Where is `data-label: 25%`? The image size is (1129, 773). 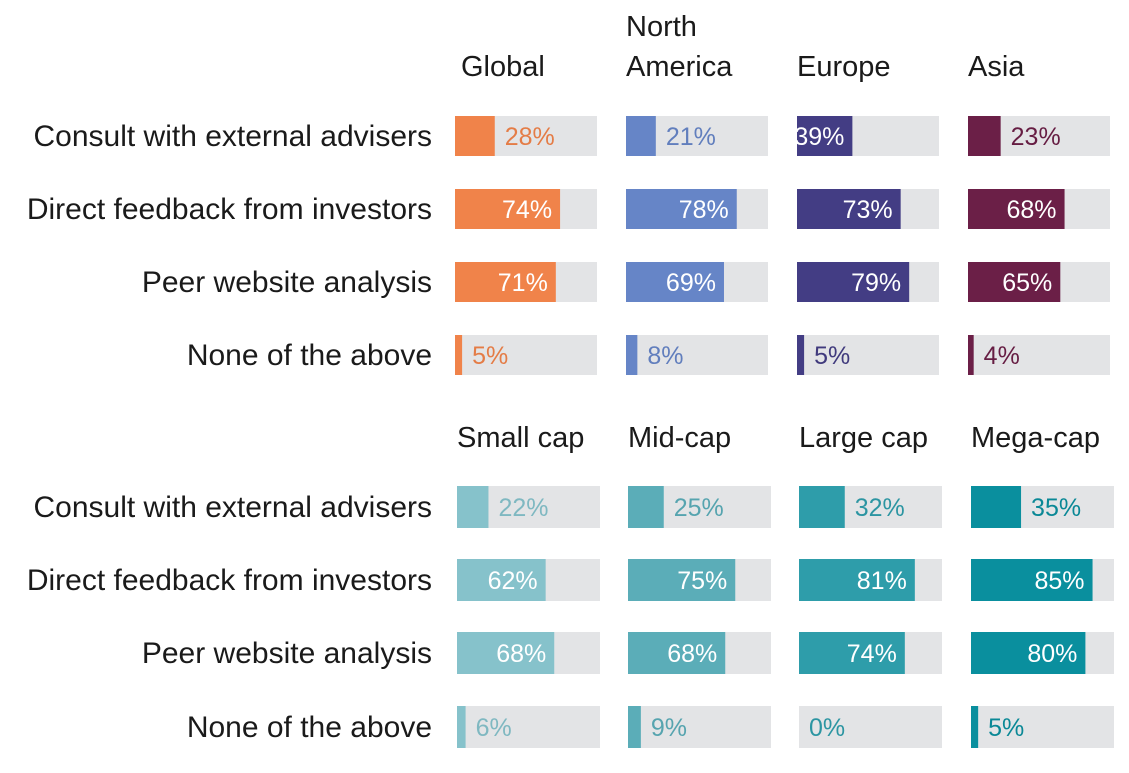
data-label: 25% is located at coordinates (699, 508).